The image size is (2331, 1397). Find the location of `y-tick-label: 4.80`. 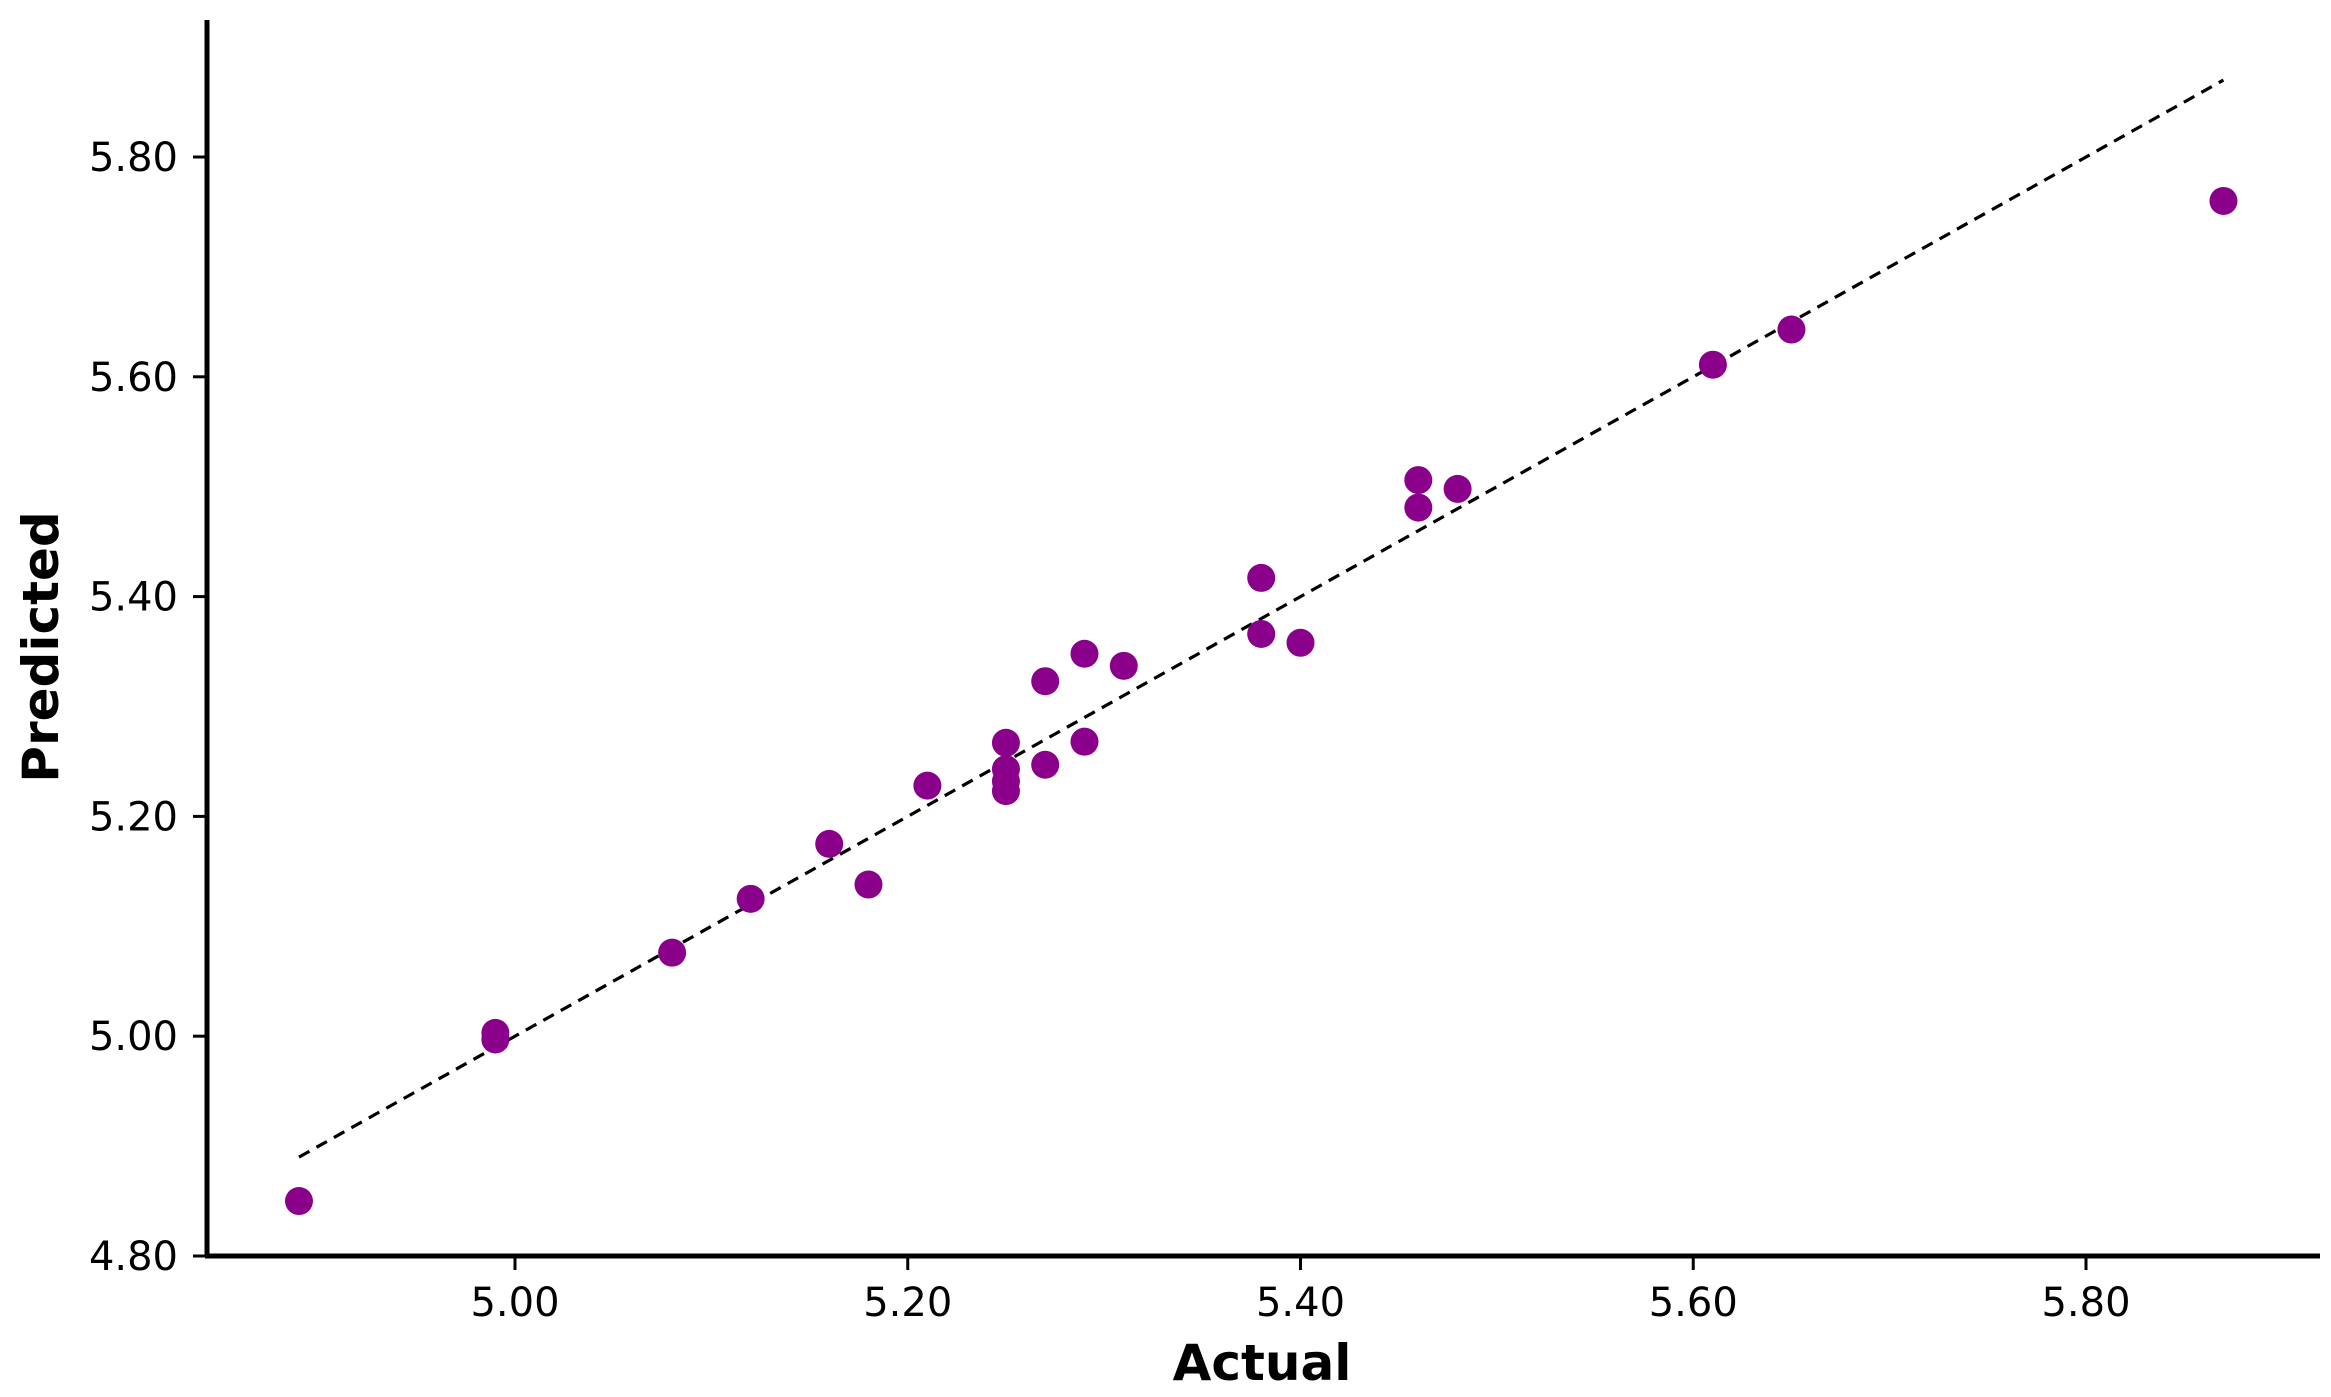

y-tick-label: 4.80 is located at coordinates (133, 1257).